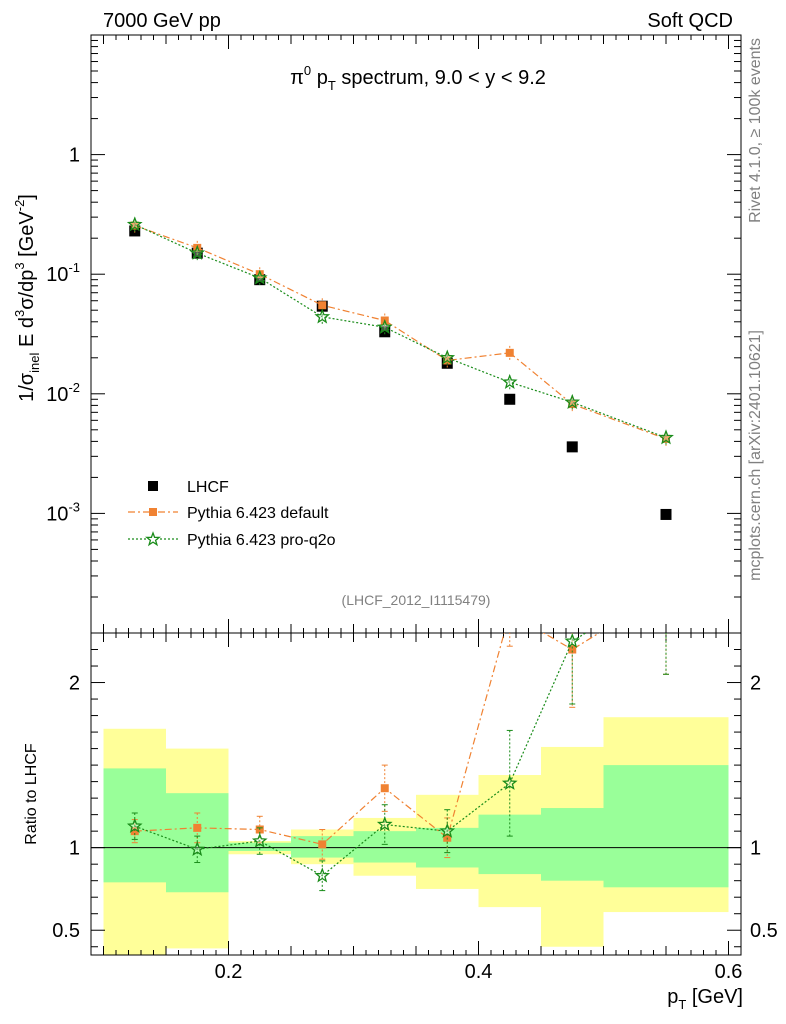  What do you see at coordinates (729, 972) in the screenshot?
I see `x-tick-label-2: 0.6` at bounding box center [729, 972].